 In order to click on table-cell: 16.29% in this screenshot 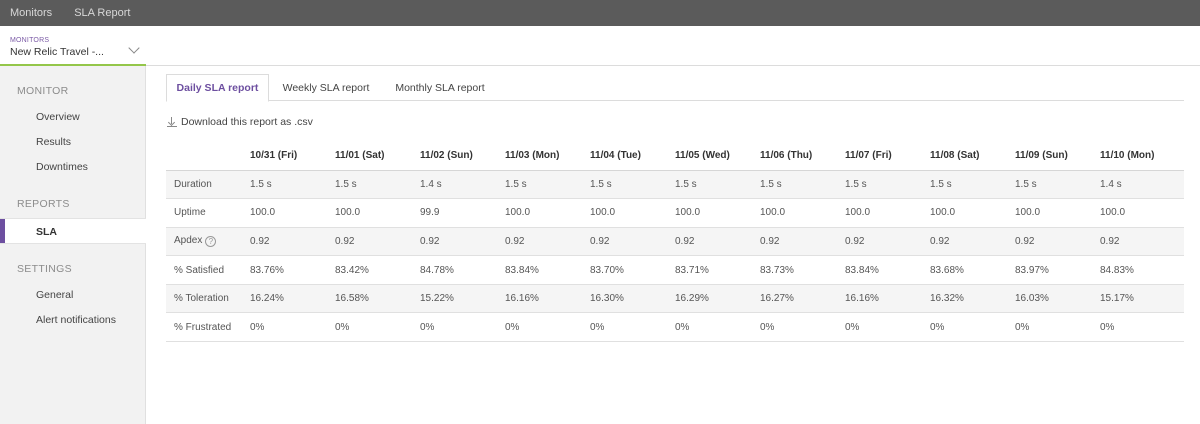, I will do `click(717, 299)`.